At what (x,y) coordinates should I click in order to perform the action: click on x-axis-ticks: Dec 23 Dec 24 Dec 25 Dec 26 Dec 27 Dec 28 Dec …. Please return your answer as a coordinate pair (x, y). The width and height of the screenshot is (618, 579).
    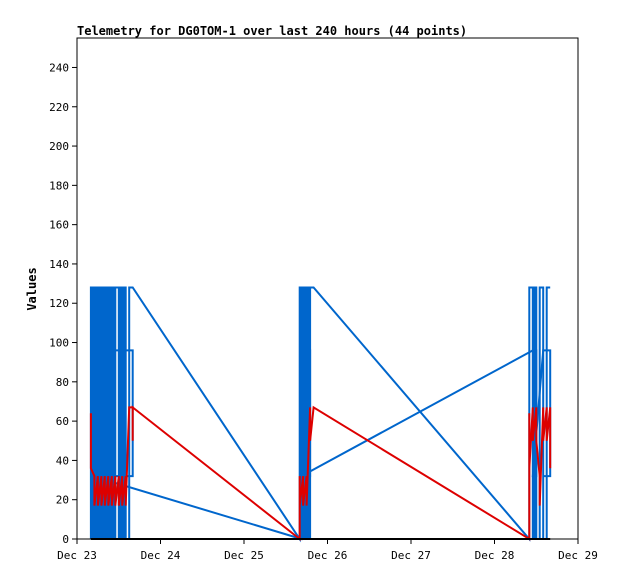
    Looking at the image, I should click on (327, 550).